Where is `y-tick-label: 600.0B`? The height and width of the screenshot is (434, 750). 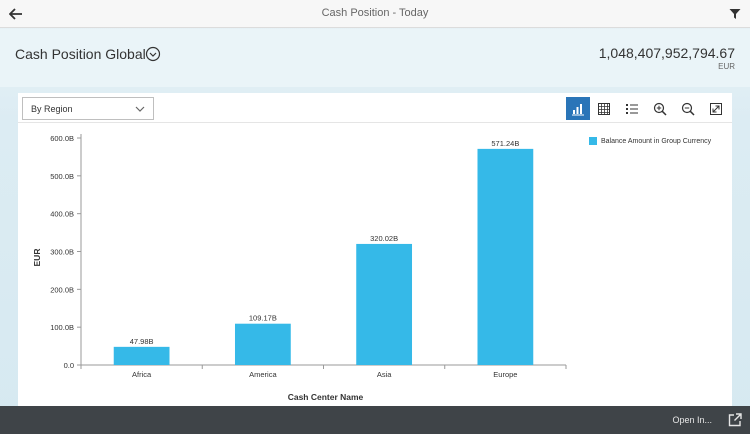
y-tick-label: 600.0B is located at coordinates (62, 138).